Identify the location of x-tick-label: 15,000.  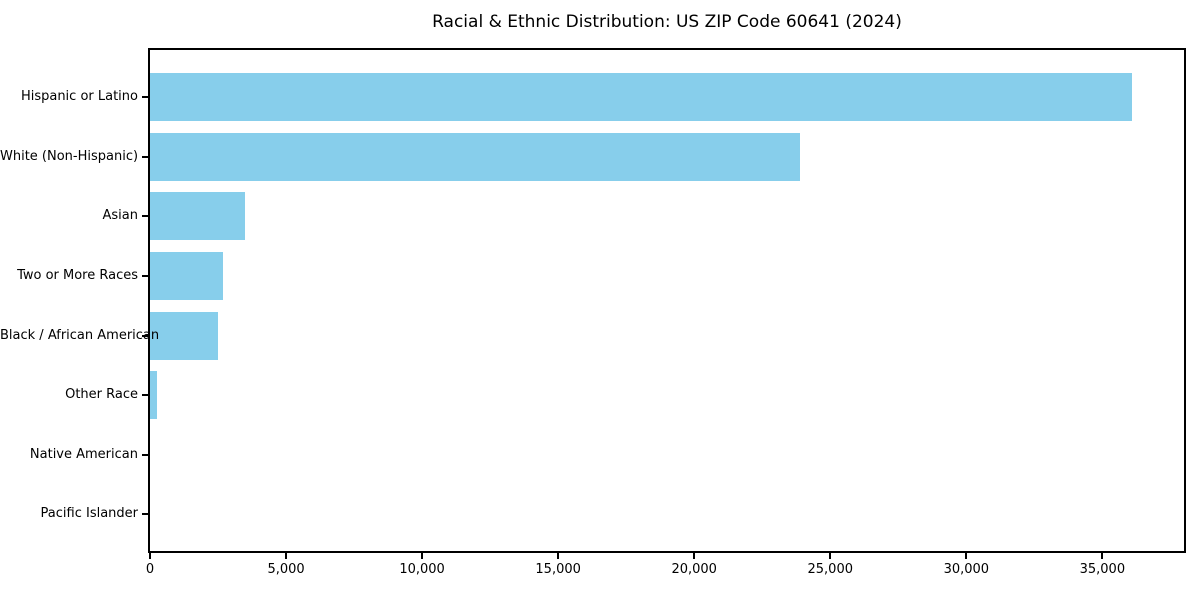
(558, 569).